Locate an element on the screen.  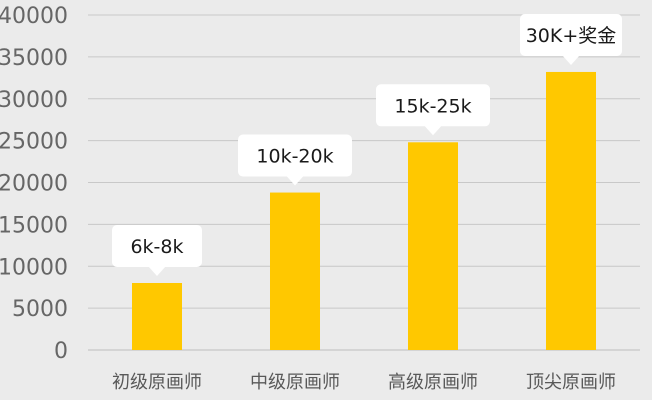
y-tick-label: 20000 is located at coordinates (34, 184).